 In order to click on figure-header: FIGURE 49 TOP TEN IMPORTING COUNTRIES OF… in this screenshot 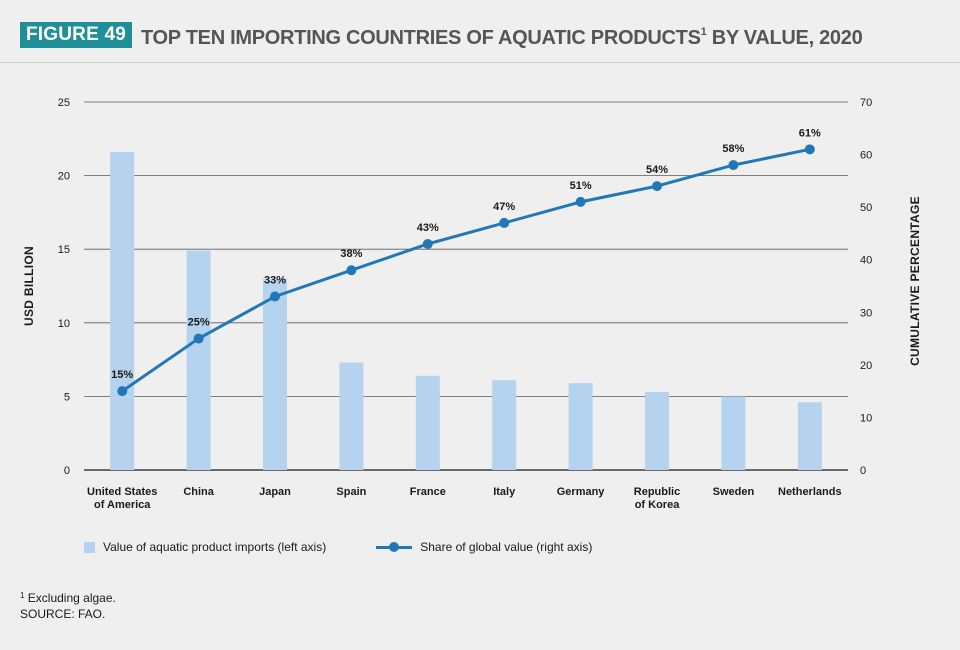, I will do `click(441, 35)`.